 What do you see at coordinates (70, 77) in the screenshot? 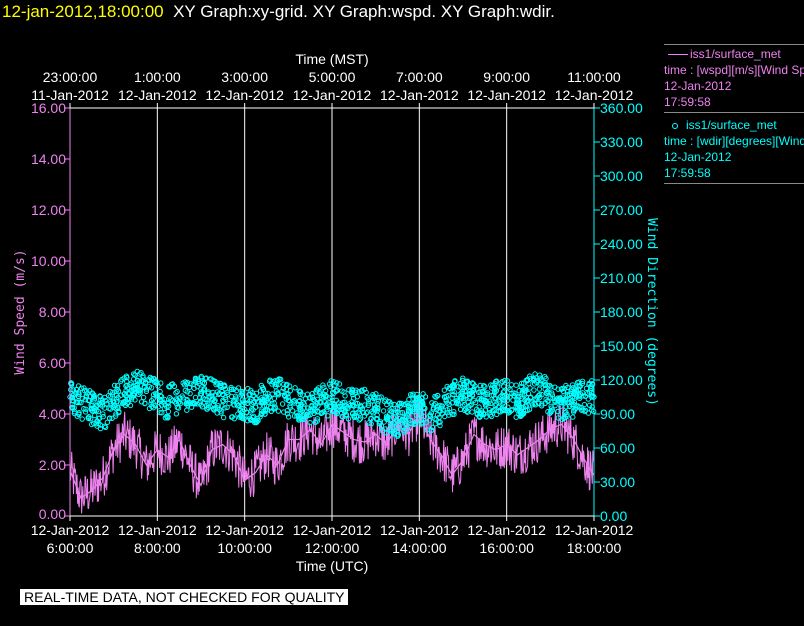
I see `top-tick-time-label: 23:00:00` at bounding box center [70, 77].